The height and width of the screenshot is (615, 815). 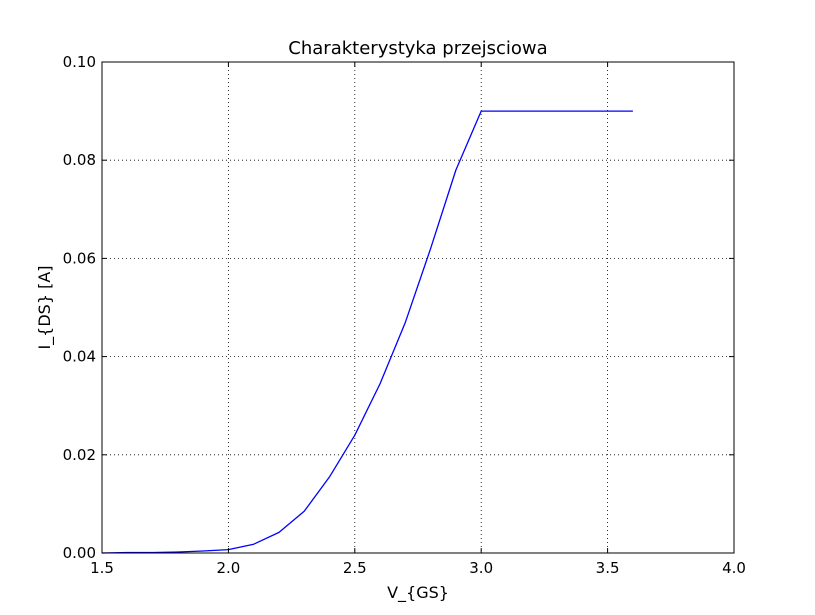 I want to click on x-axis-label: V_{GS}, so click(x=418, y=593).